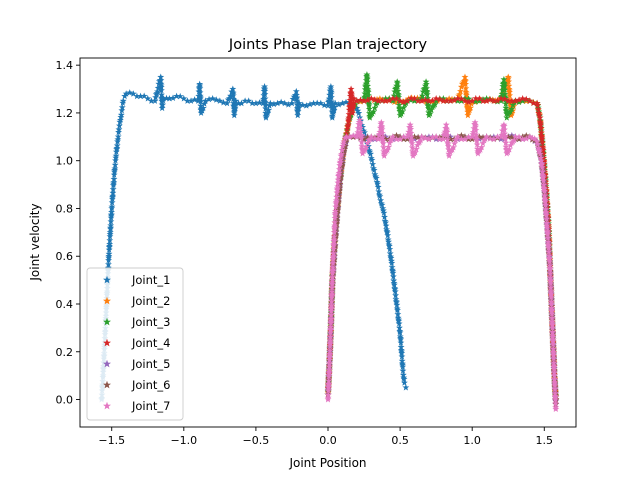  What do you see at coordinates (325, 437) in the screenshot?
I see `x-axis: −1.5 −1.0 −0.5 0.0 0.5 1.0 1.5` at bounding box center [325, 437].